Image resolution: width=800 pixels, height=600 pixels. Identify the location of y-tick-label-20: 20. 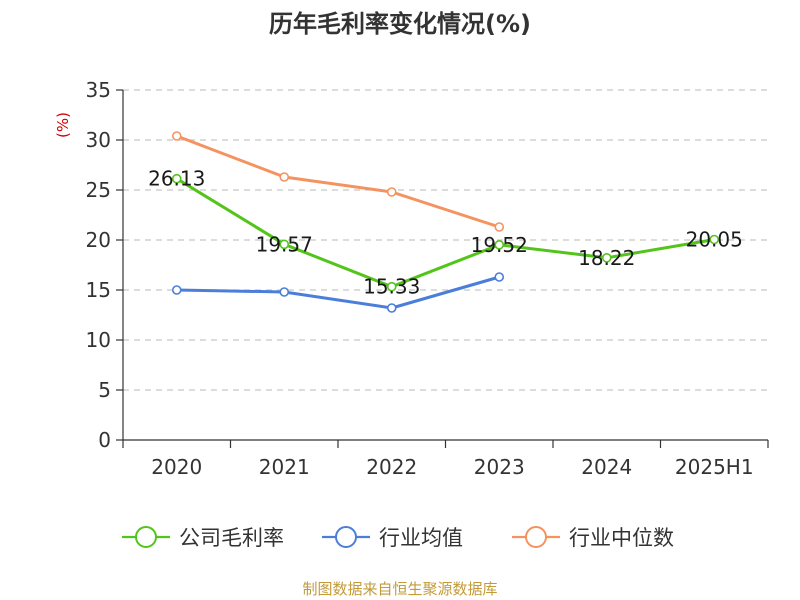
(98, 240).